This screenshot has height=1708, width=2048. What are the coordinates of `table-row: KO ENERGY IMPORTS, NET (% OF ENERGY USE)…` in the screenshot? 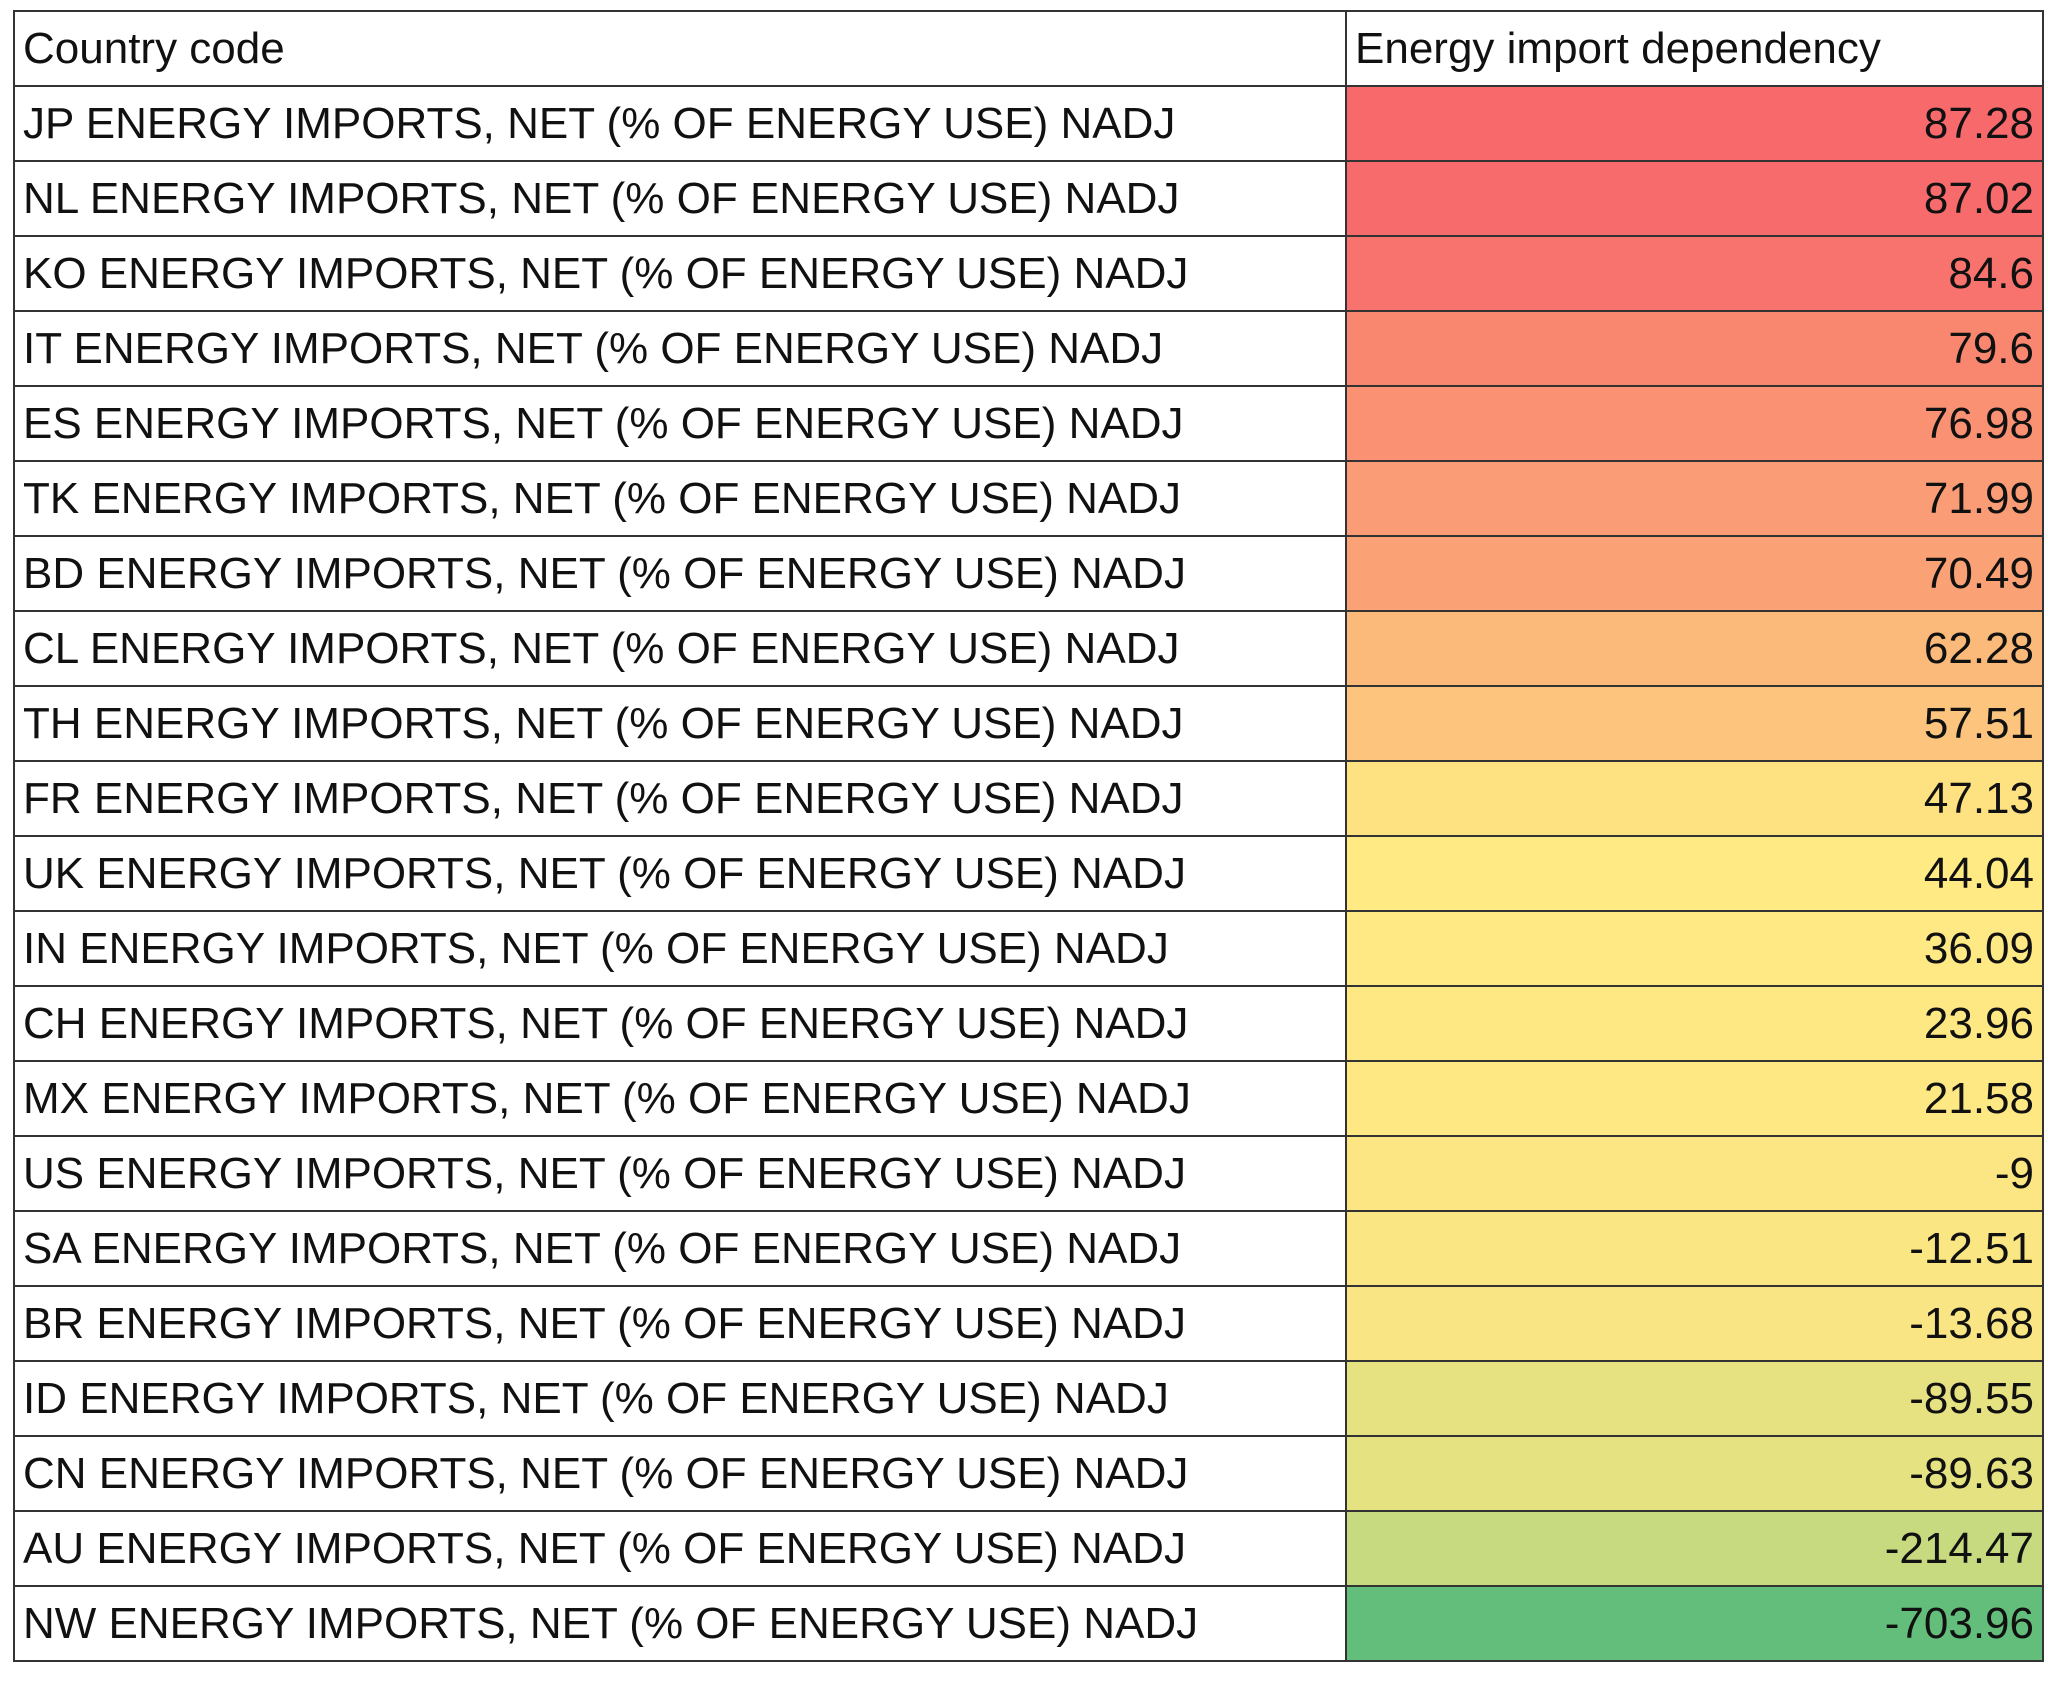 It's located at (1028, 273).